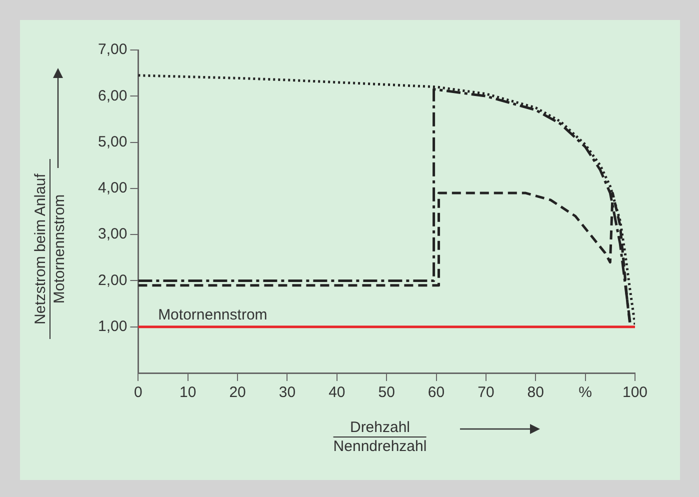  Describe the element at coordinates (113, 49) in the screenshot. I see `y-tick-label: 7,00` at that location.